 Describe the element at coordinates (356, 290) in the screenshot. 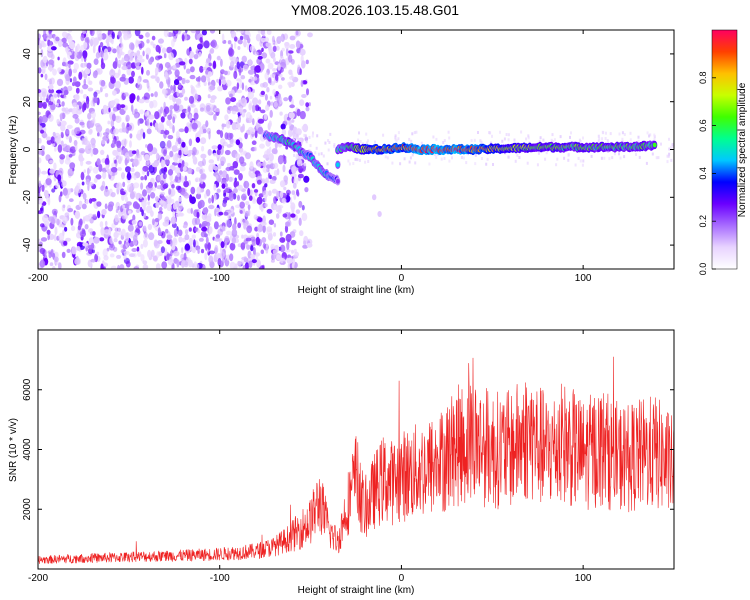

I see `spectrogram-xlabel: Height of straight line (km)` at that location.